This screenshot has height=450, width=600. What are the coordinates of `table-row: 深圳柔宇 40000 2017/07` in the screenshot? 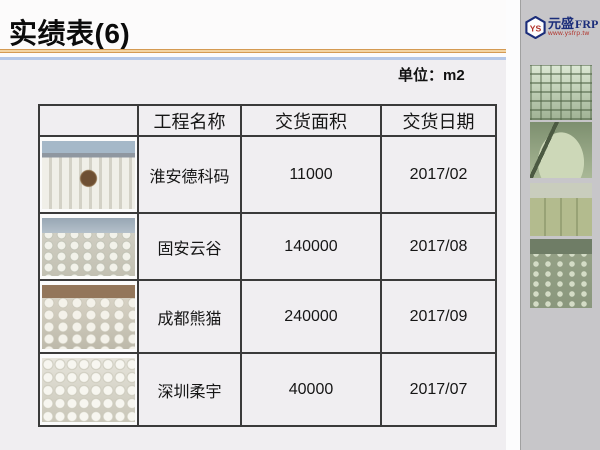 It's located at (267, 389).